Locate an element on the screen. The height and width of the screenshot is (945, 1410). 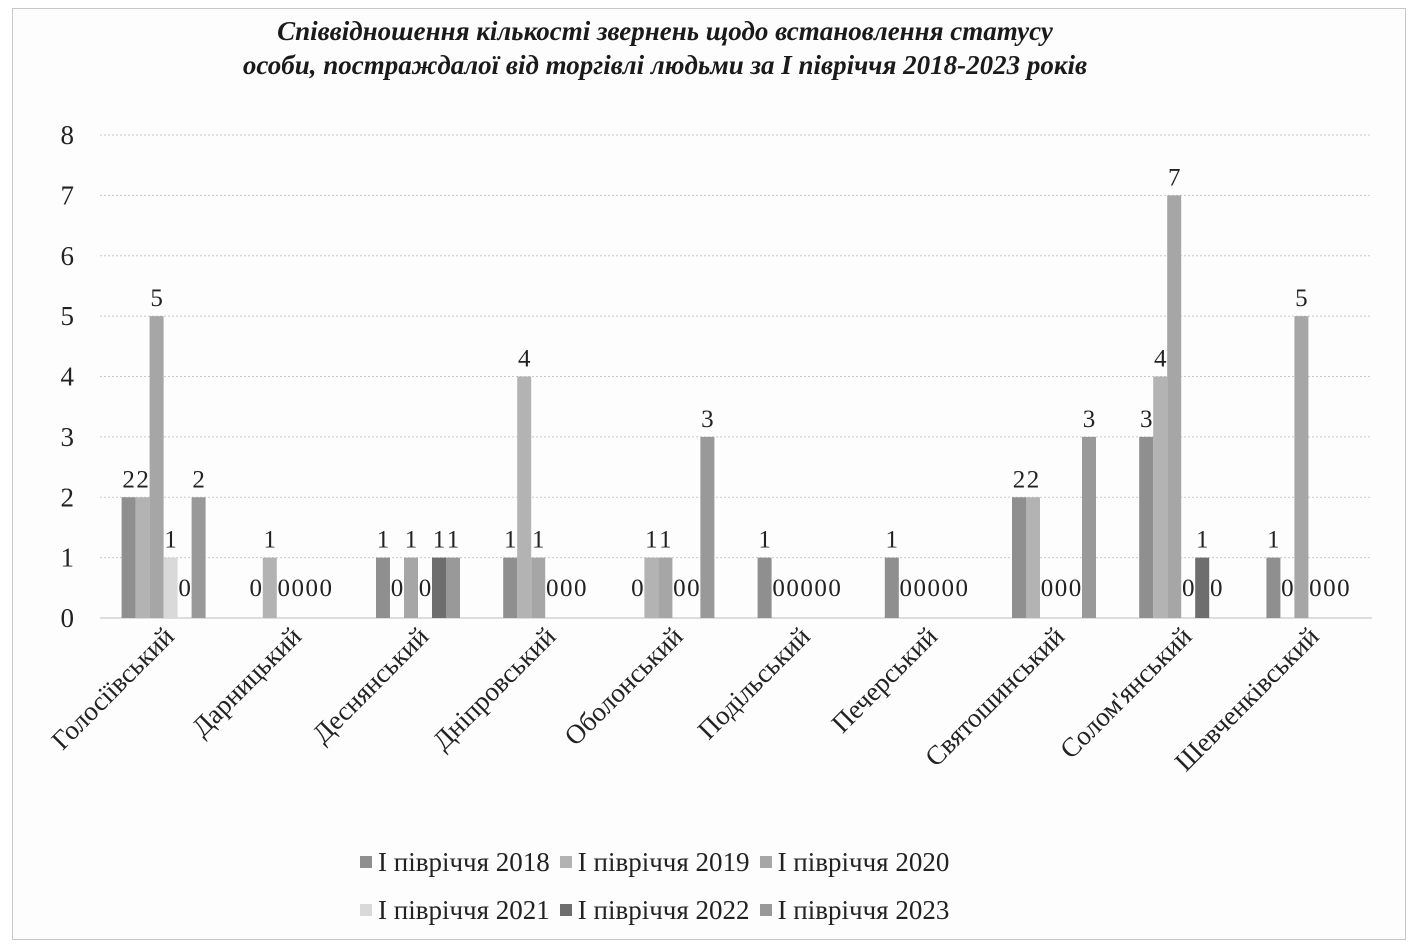
category-label: Оболонський is located at coordinates (623, 686).